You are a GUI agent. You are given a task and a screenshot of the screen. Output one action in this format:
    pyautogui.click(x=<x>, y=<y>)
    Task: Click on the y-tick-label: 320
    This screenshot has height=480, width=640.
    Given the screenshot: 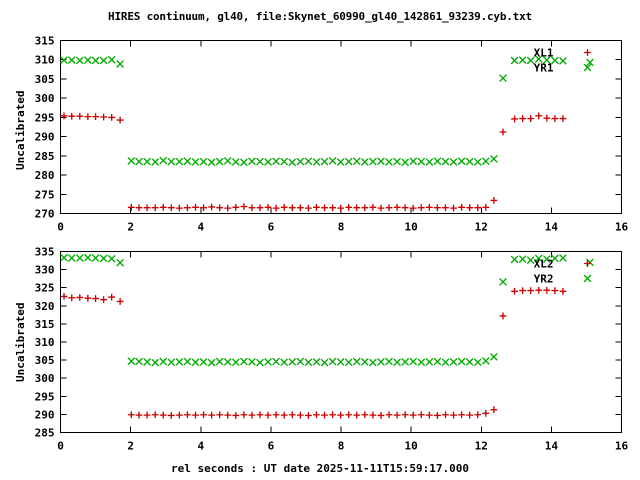 What is the action you would take?
    pyautogui.click(x=45, y=306)
    